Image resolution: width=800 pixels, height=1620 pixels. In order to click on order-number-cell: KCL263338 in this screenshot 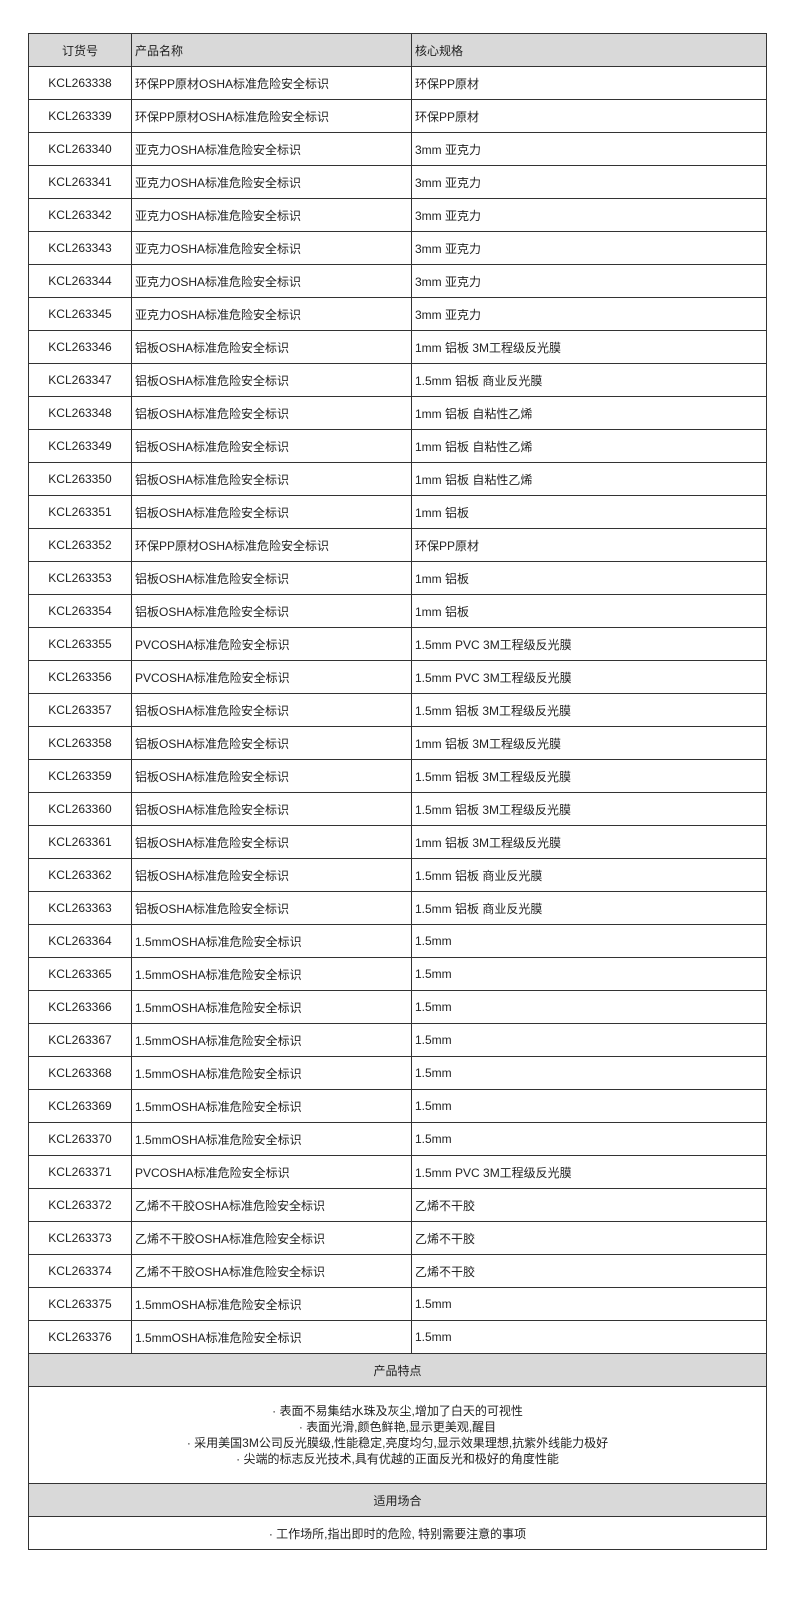, I will do `click(80, 83)`.